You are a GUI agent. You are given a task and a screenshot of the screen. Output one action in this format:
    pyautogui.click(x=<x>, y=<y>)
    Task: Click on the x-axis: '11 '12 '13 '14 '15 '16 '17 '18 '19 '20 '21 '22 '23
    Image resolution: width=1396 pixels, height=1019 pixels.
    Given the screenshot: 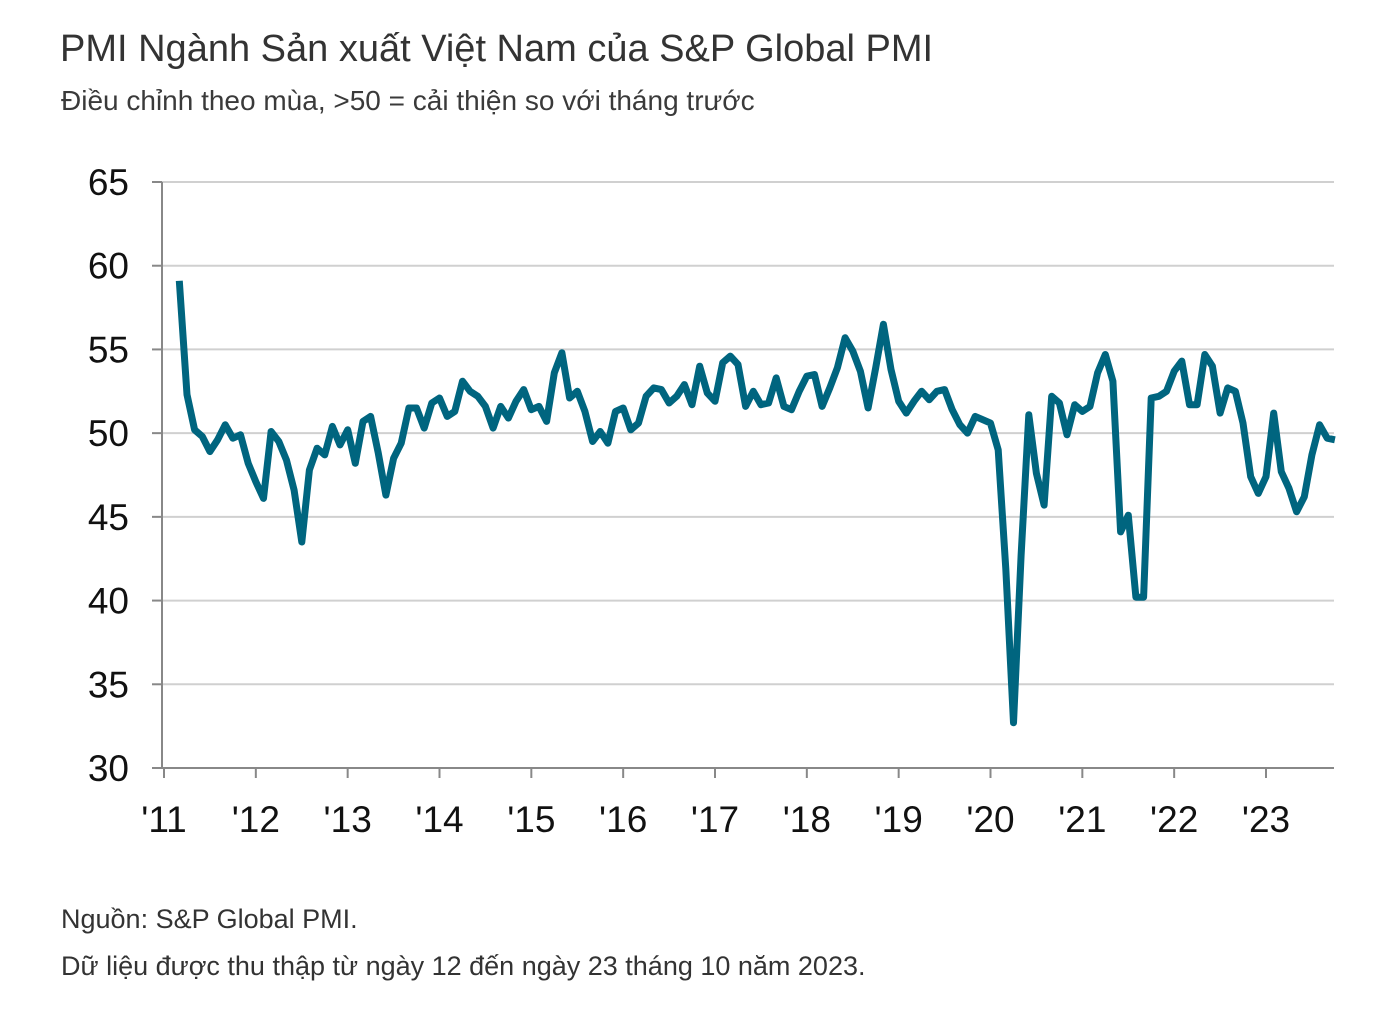 What is the action you would take?
    pyautogui.click(x=737, y=803)
    